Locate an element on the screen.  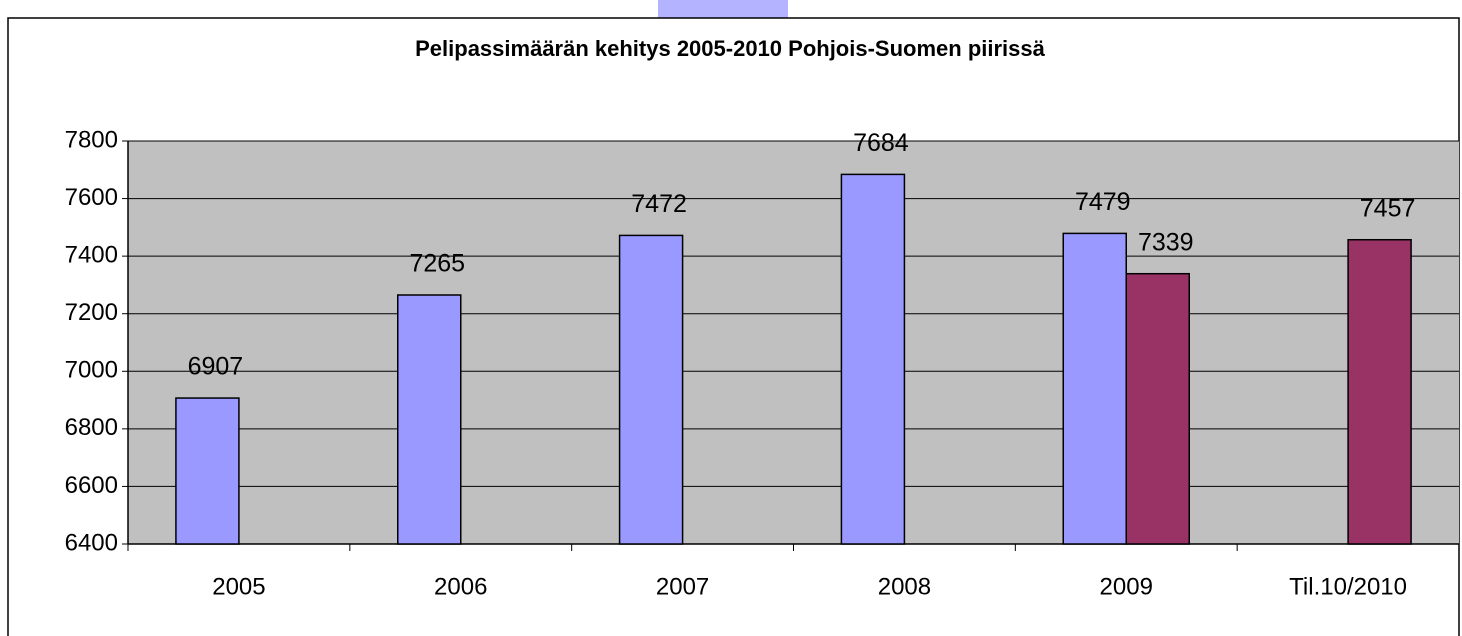
value-label: 6907 is located at coordinates (216, 367).